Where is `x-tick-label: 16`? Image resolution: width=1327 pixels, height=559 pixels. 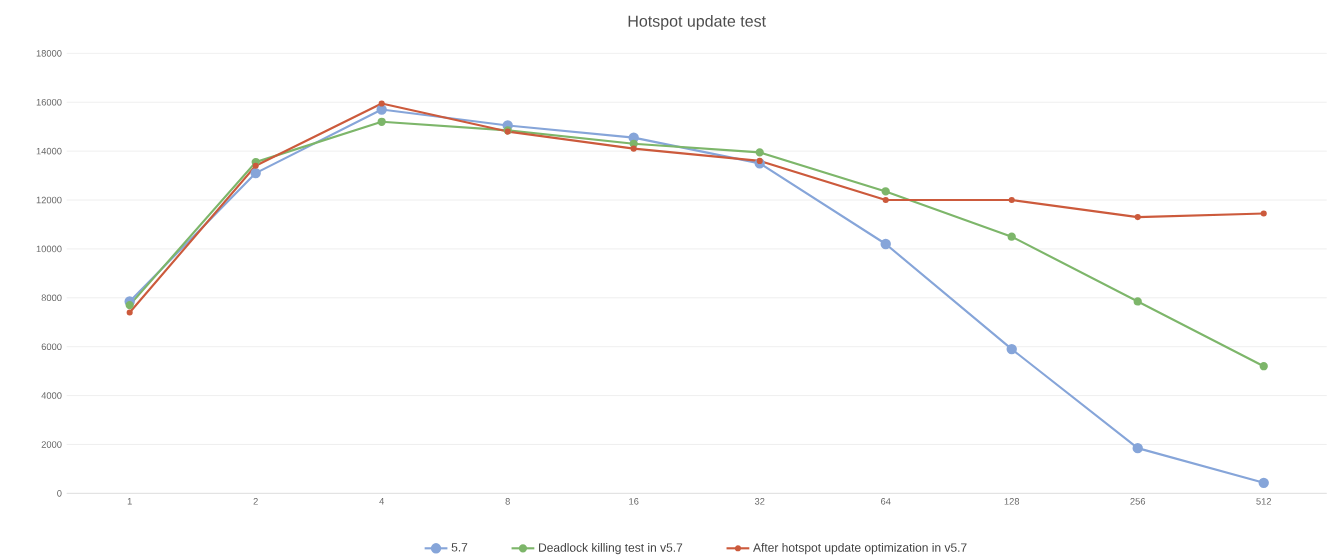 x-tick-label: 16 is located at coordinates (634, 501).